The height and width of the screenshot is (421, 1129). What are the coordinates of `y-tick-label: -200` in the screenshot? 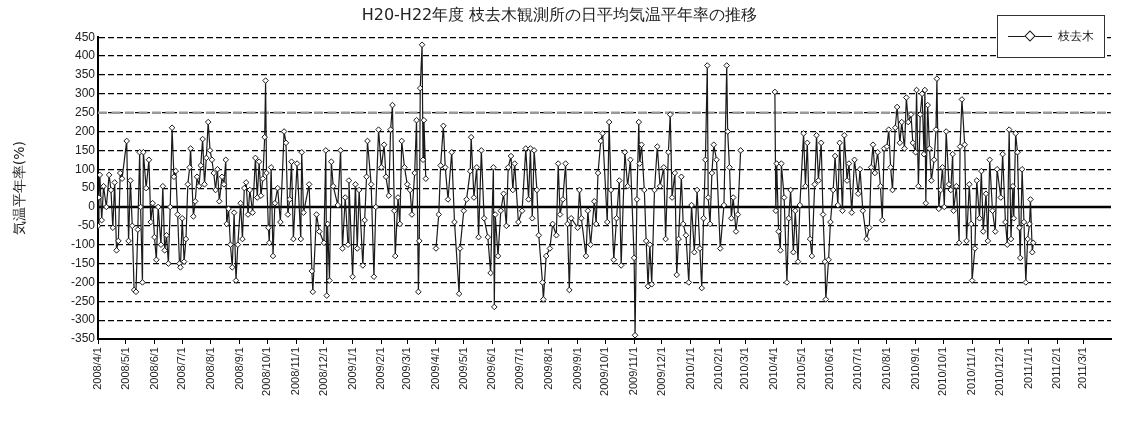 It's located at (83, 281).